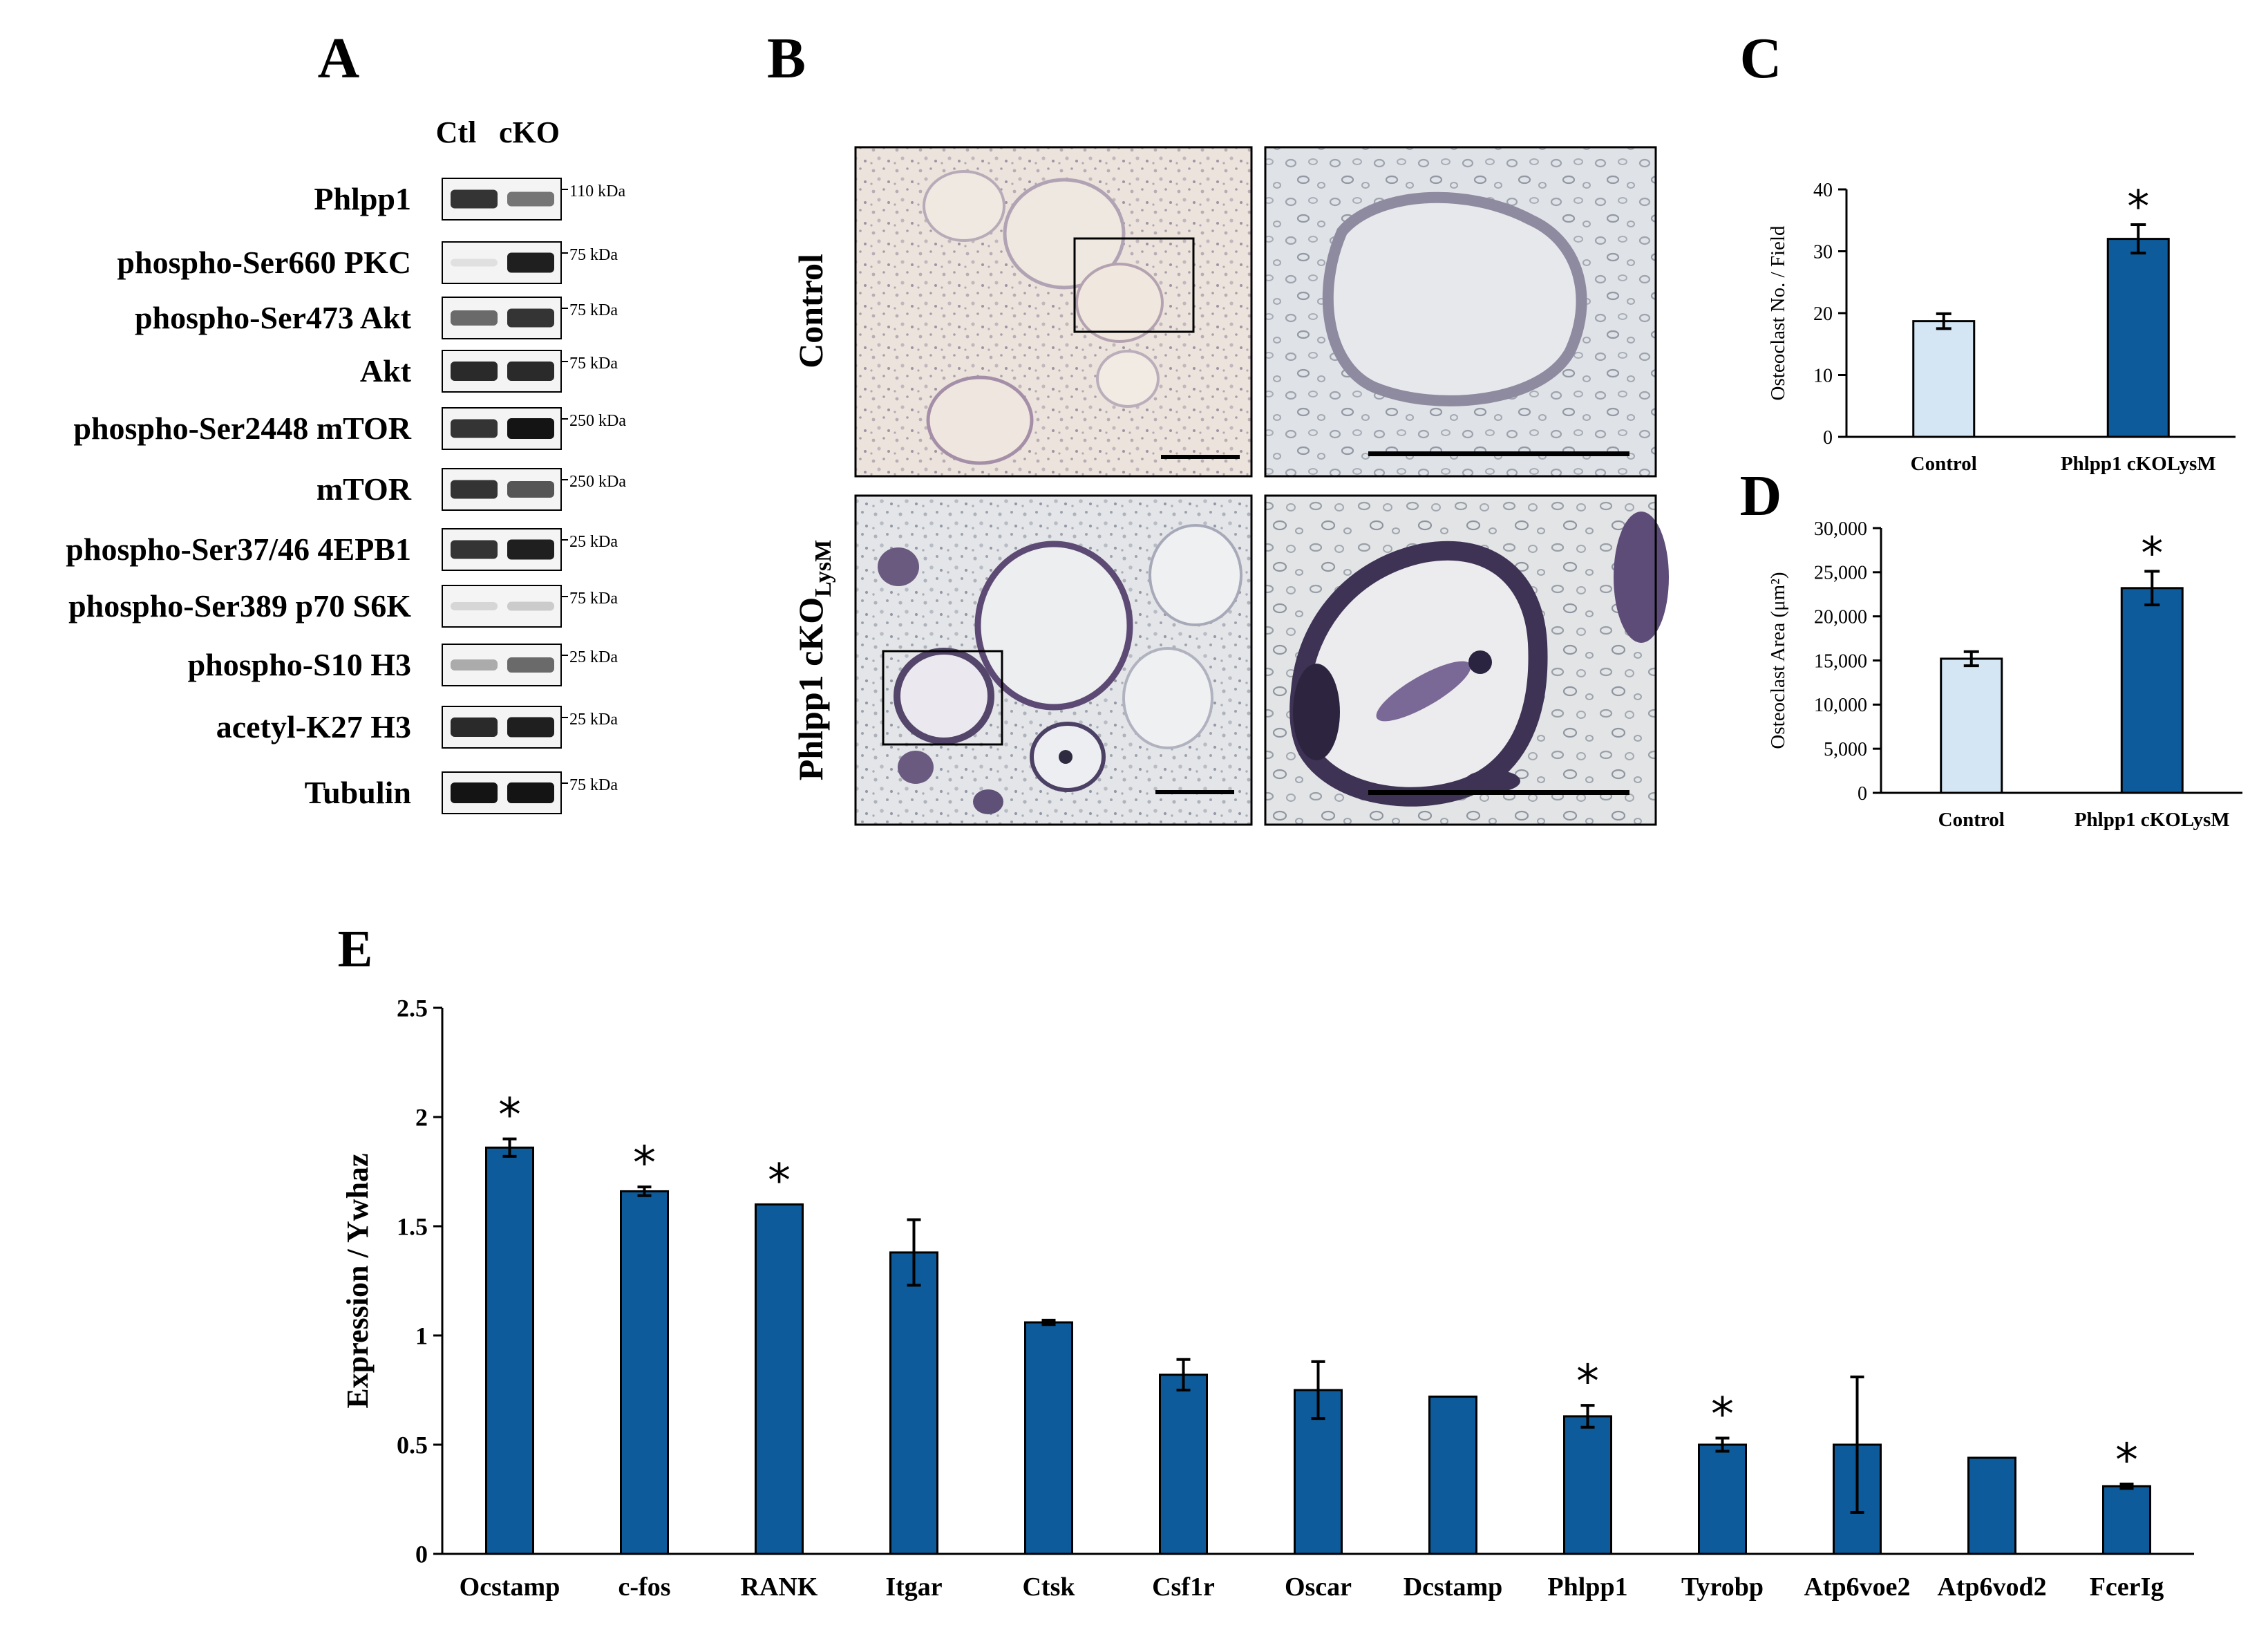 The image size is (2268, 1632). I want to click on y-tick-label: 20, so click(1823, 314).